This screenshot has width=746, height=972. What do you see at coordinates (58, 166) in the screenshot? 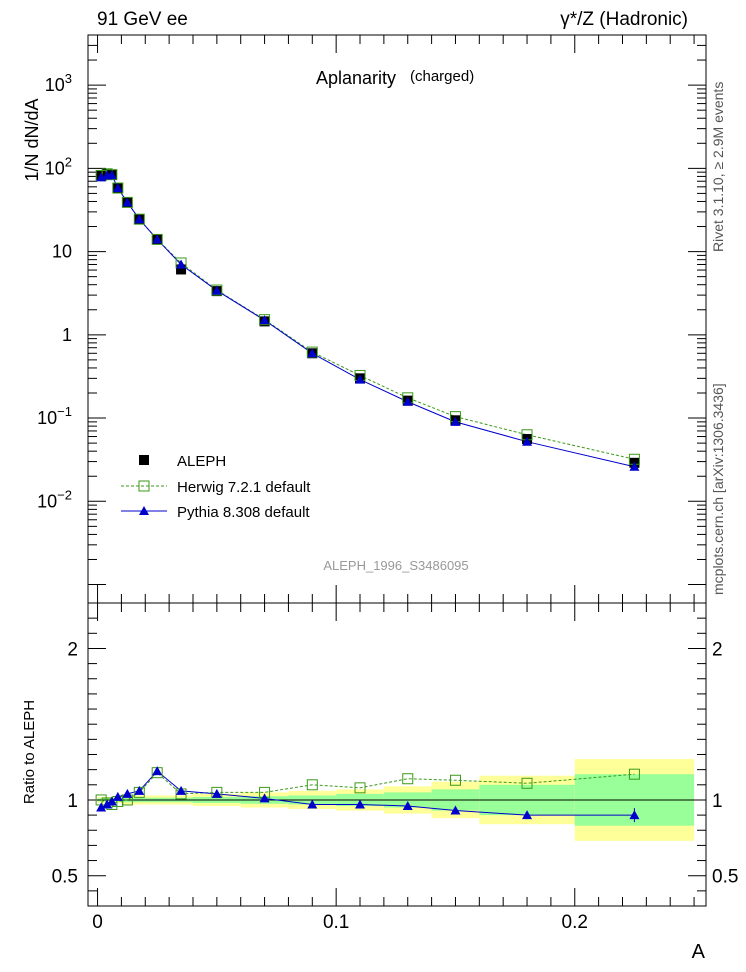
I see `y-tick-label: 10²` at bounding box center [58, 166].